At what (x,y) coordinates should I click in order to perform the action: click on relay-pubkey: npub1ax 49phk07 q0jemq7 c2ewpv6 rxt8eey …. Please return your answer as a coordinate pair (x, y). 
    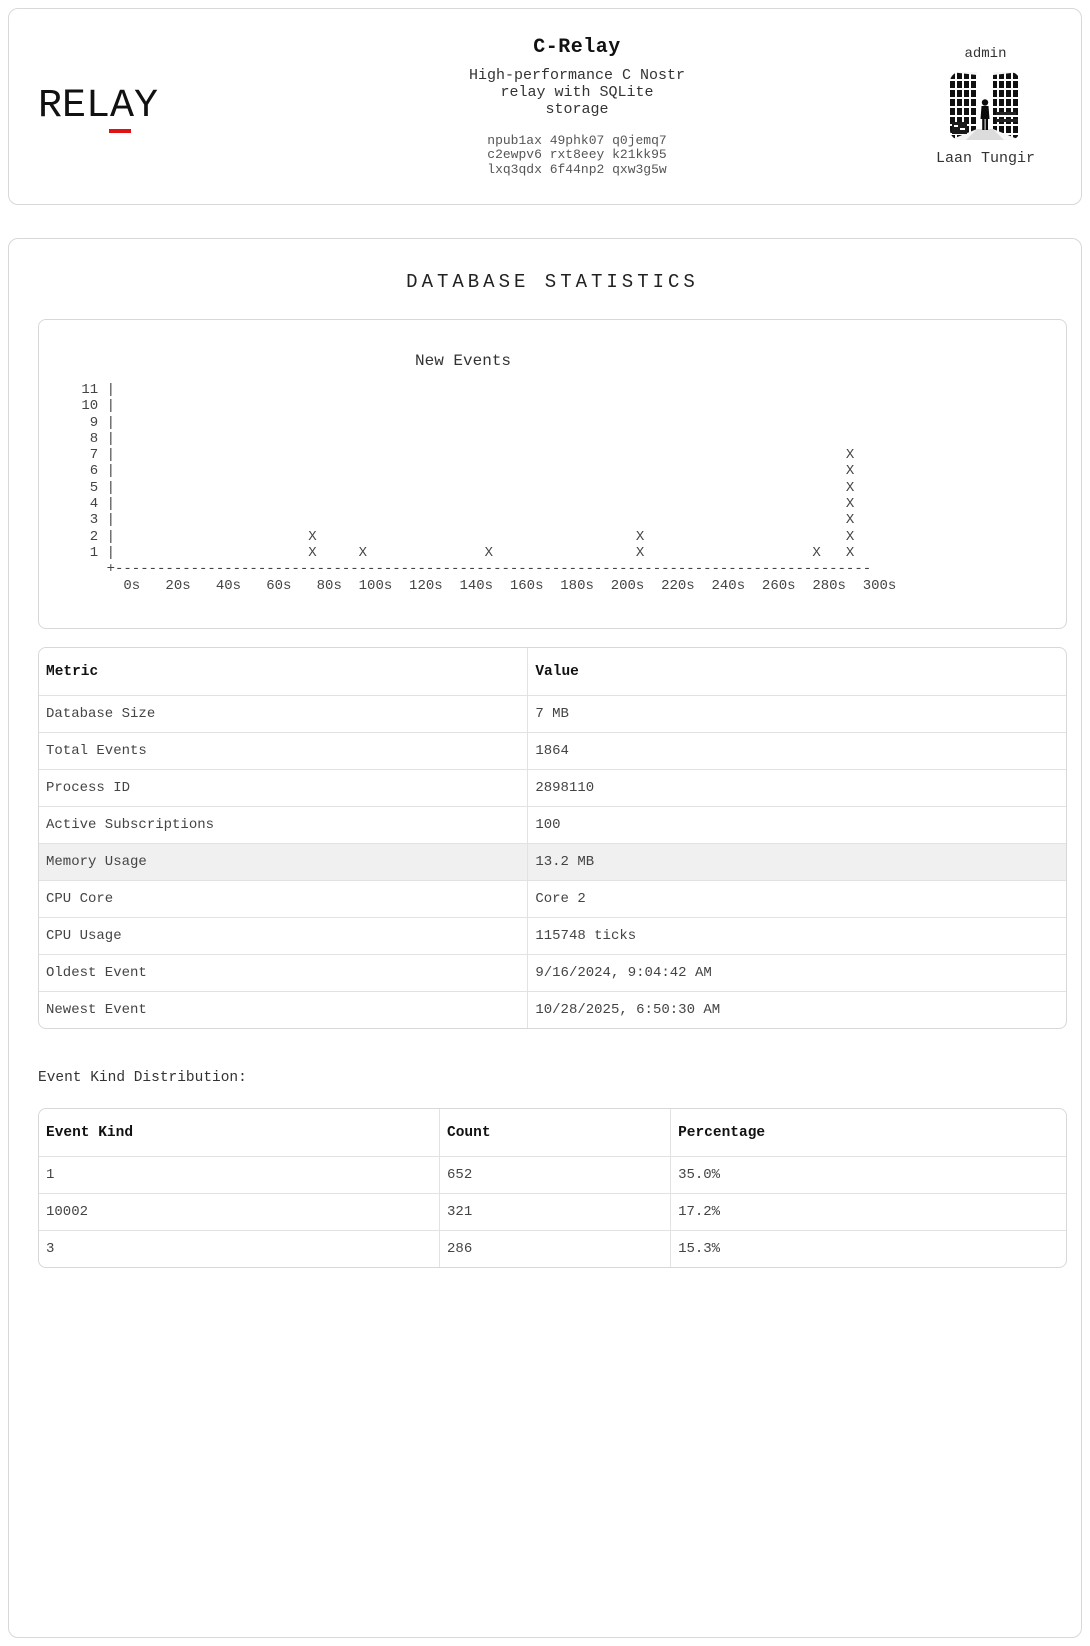
    Looking at the image, I should click on (577, 155).